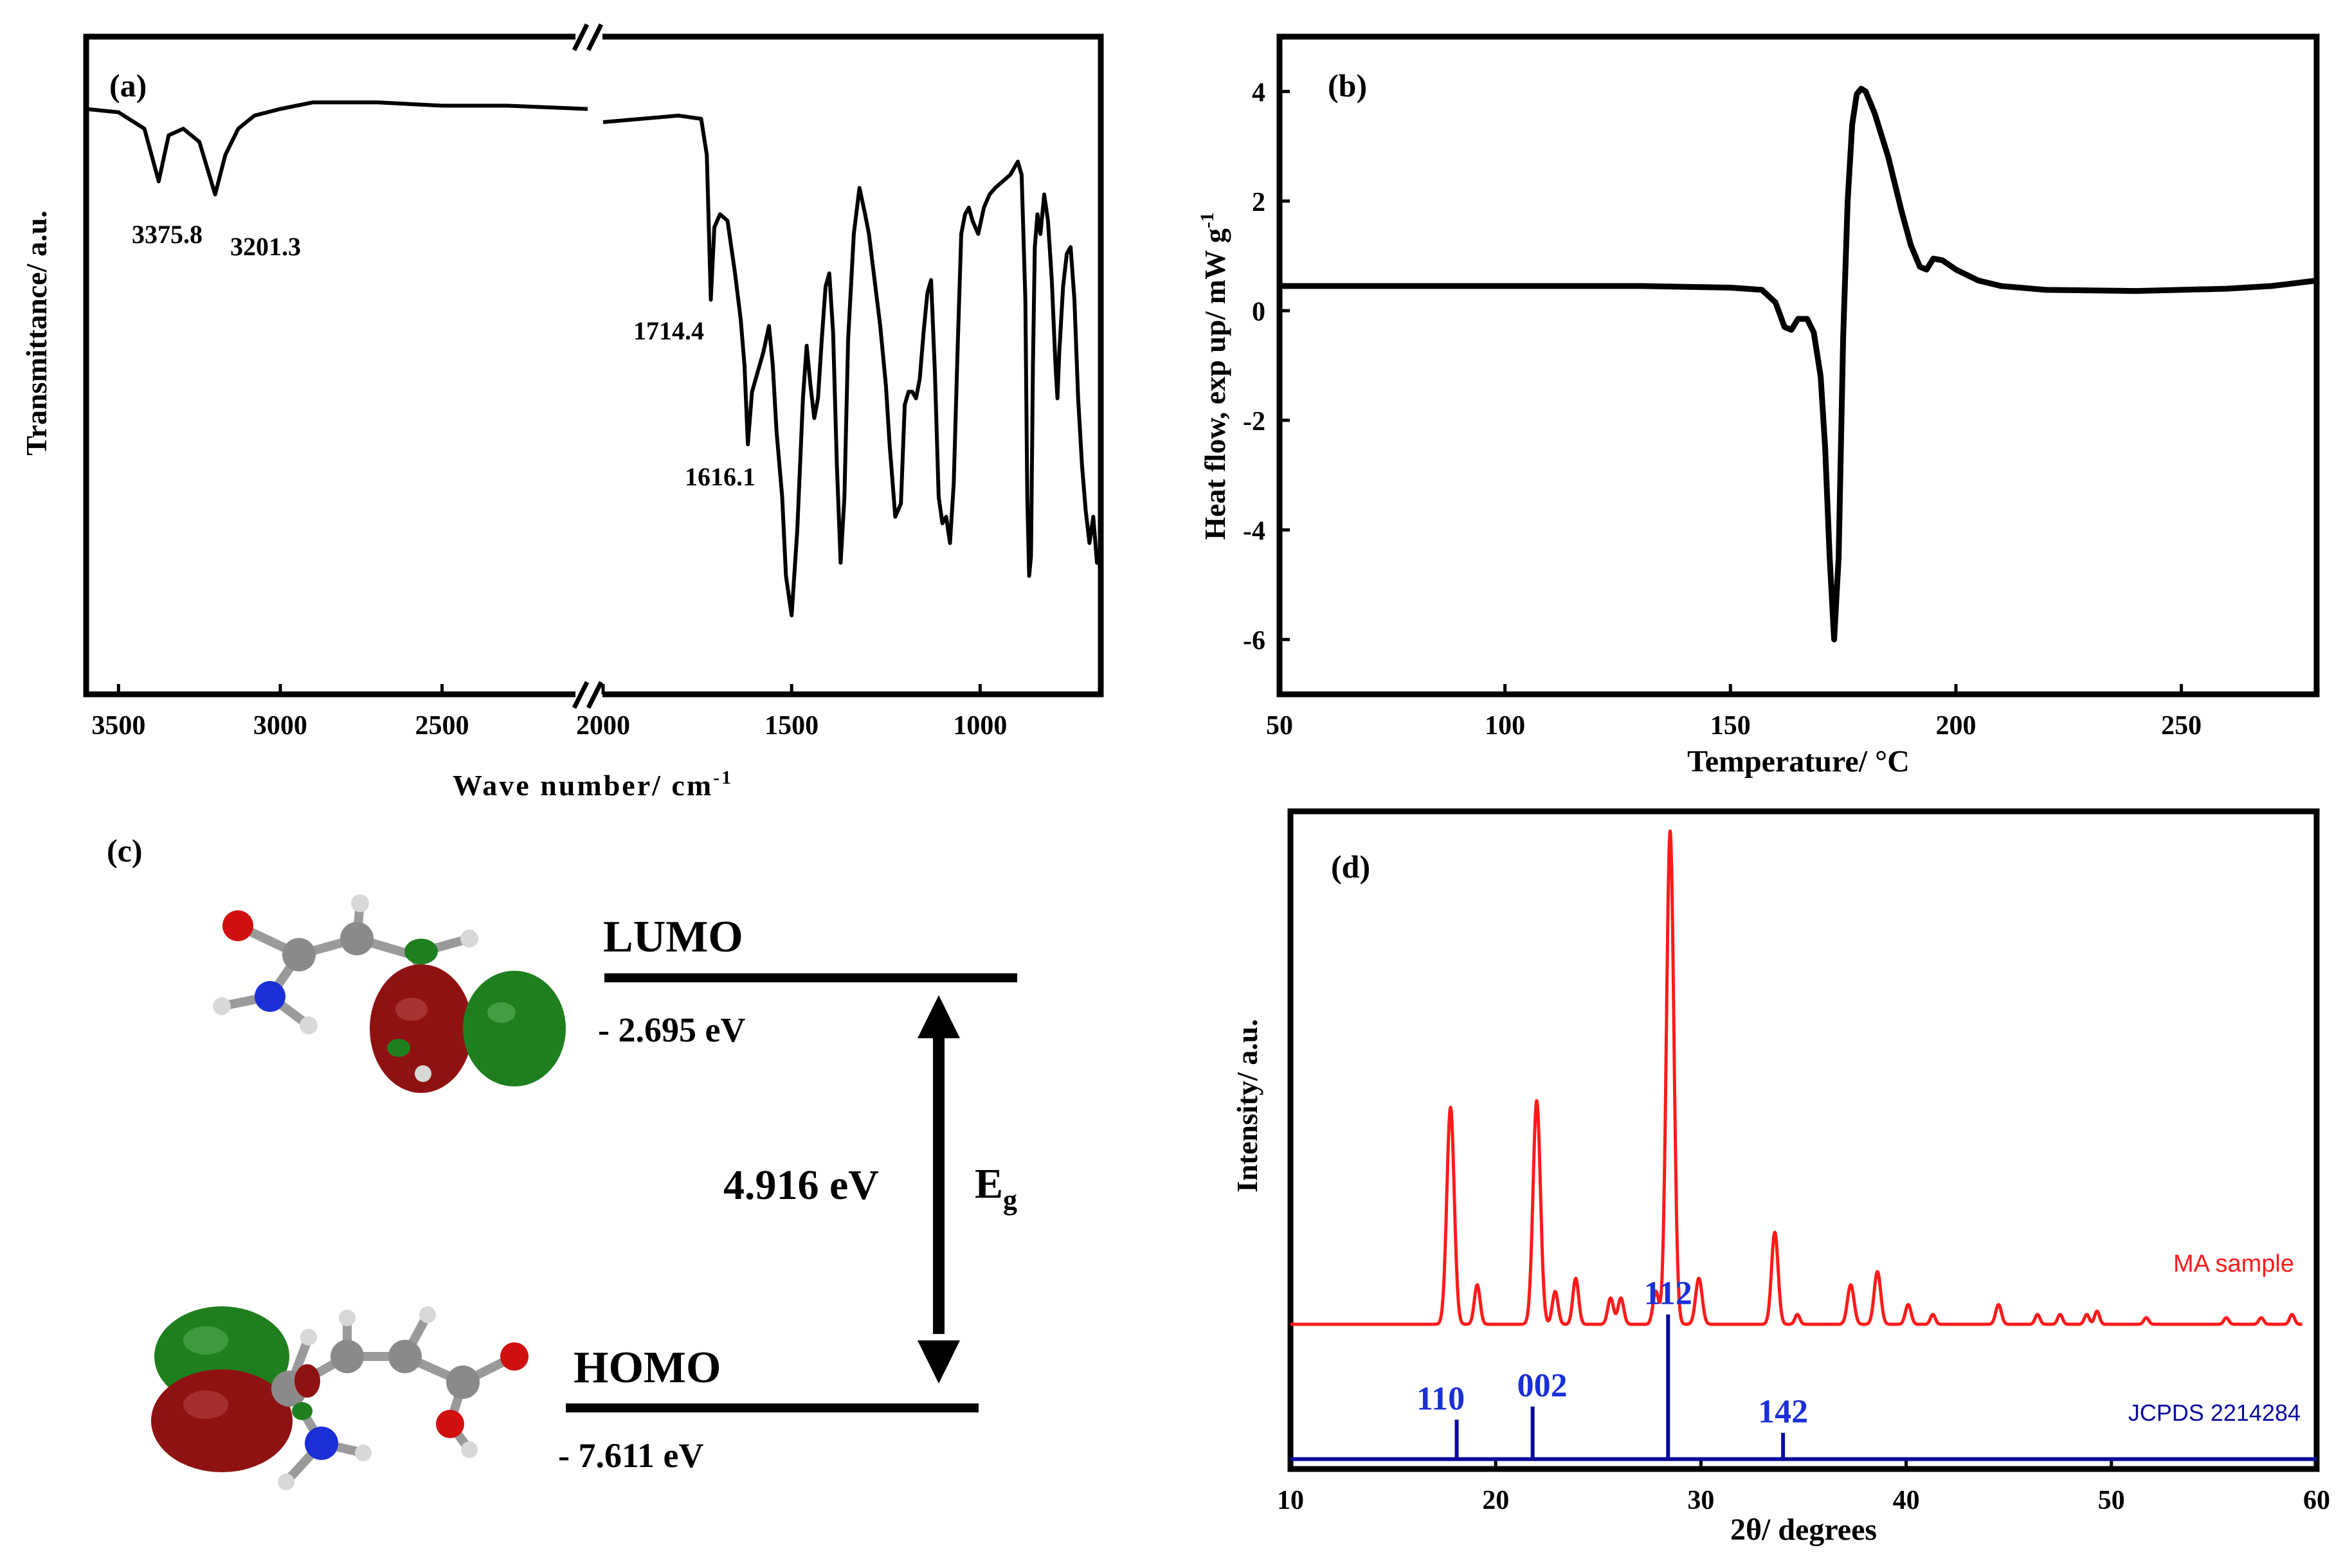  Describe the element at coordinates (2112, 1500) in the screenshot. I see `panel-d-x-tick-label: 50` at that location.